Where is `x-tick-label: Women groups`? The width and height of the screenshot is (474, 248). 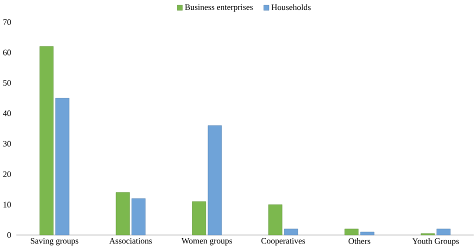
x-tick-label: Women groups is located at coordinates (206, 242).